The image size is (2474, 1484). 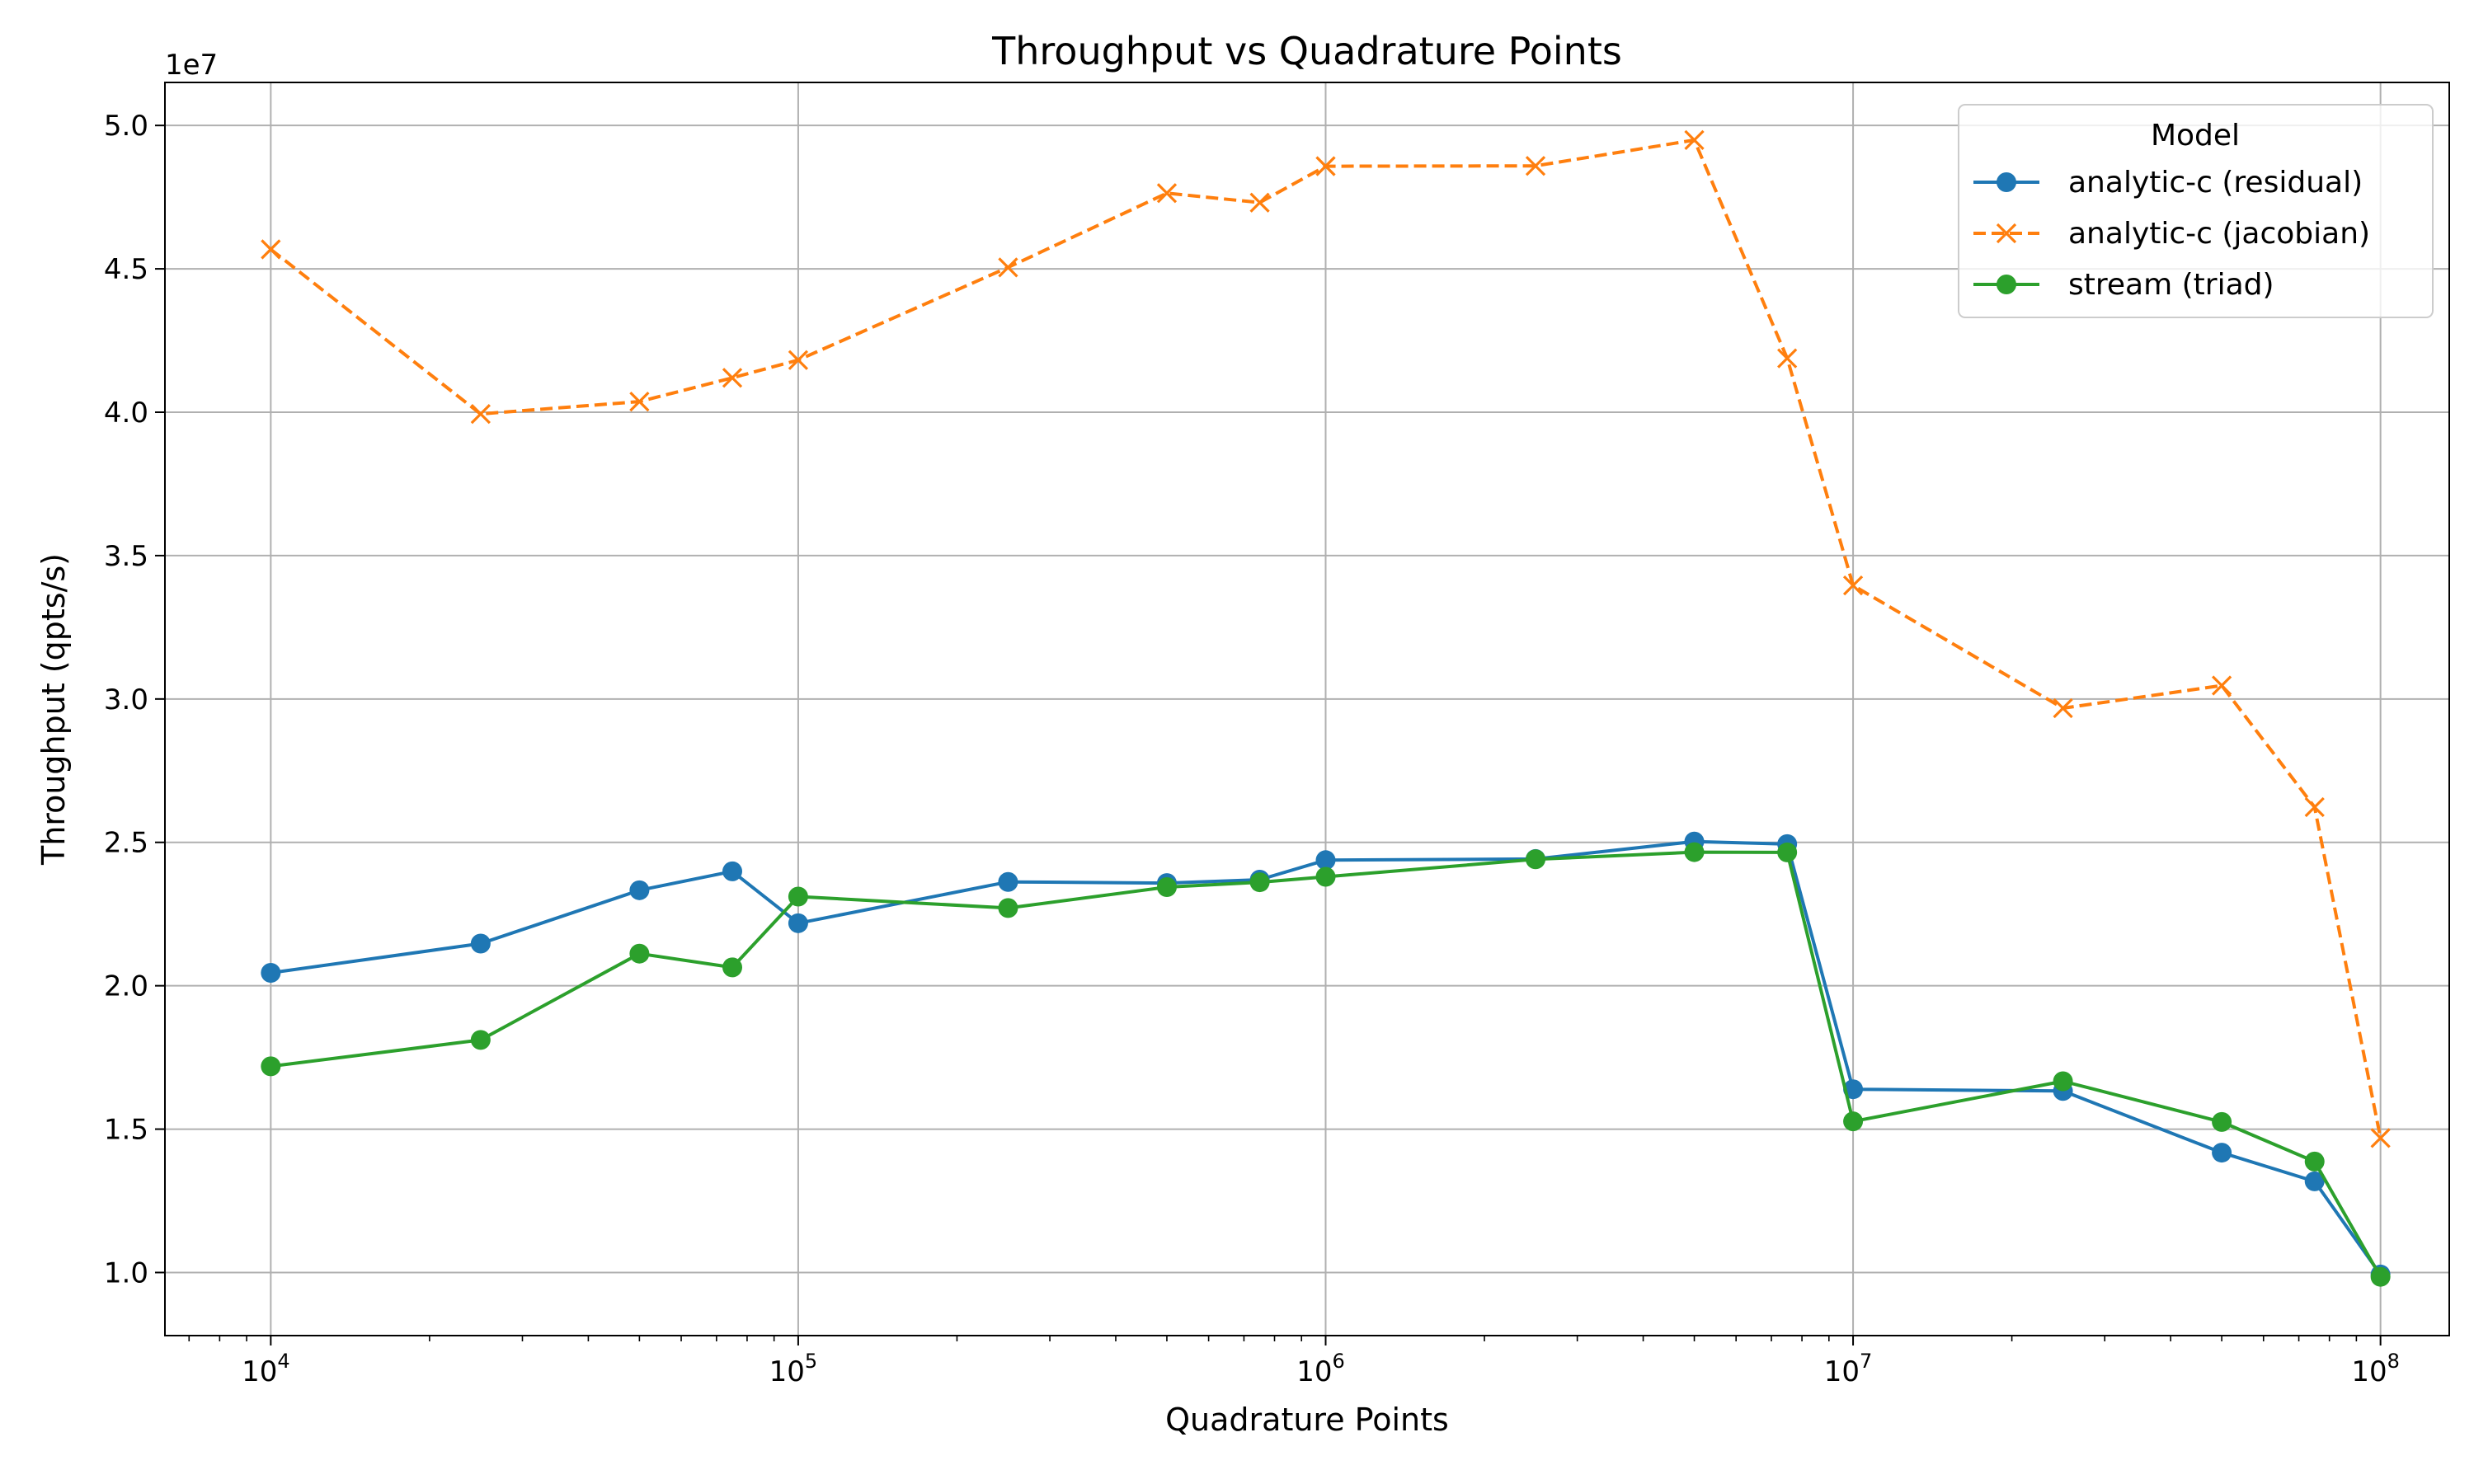 I want to click on legend-entry-3-marker, so click(x=2006, y=284).